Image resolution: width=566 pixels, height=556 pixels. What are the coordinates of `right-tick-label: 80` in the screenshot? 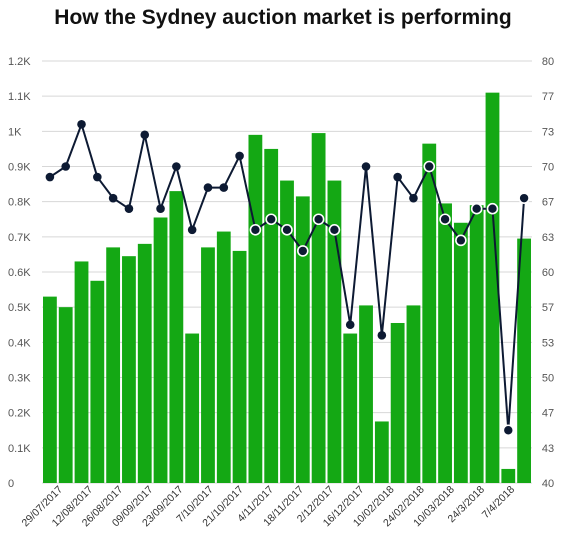 It's located at (548, 62).